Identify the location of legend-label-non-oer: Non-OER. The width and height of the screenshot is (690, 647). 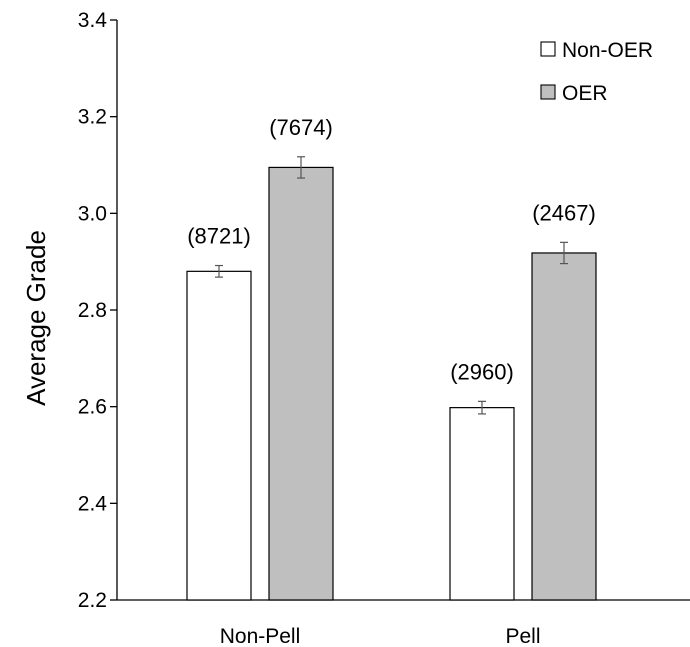
(607, 50).